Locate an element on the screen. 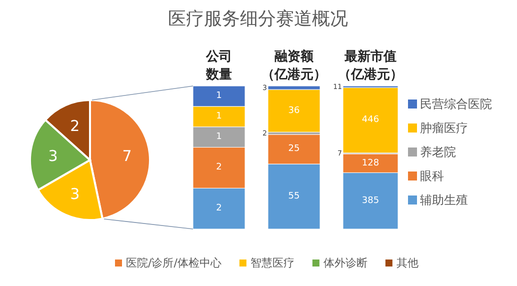  data-label: 385 is located at coordinates (371, 201).